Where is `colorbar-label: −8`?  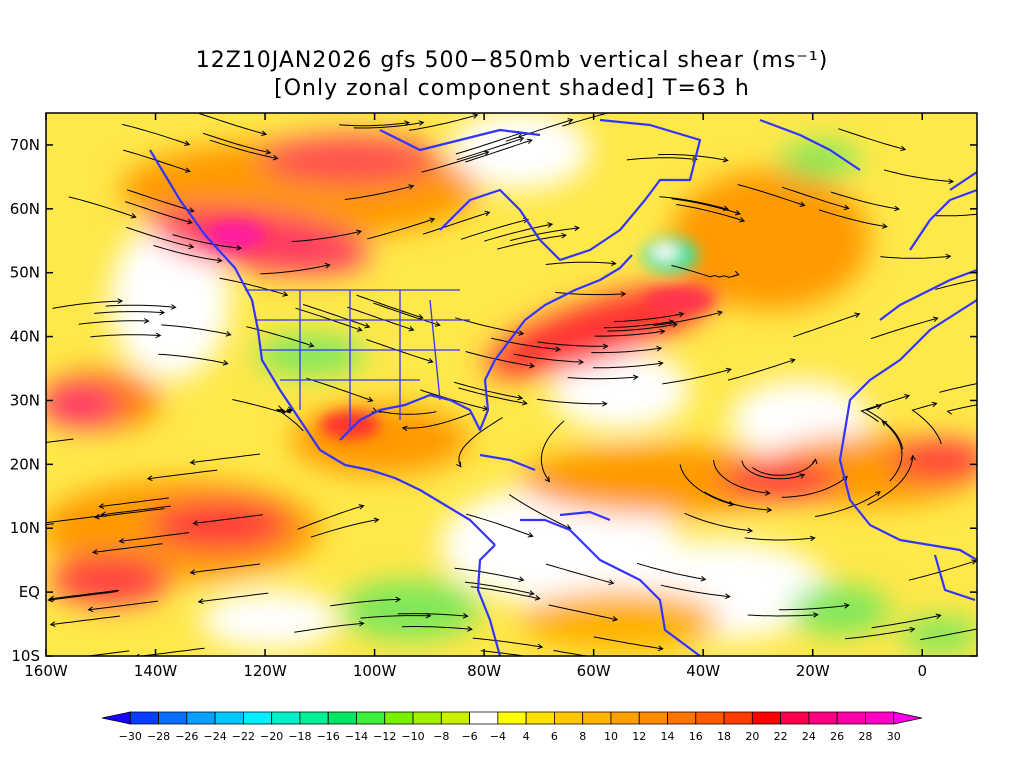
colorbar-label: −8 is located at coordinates (441, 736).